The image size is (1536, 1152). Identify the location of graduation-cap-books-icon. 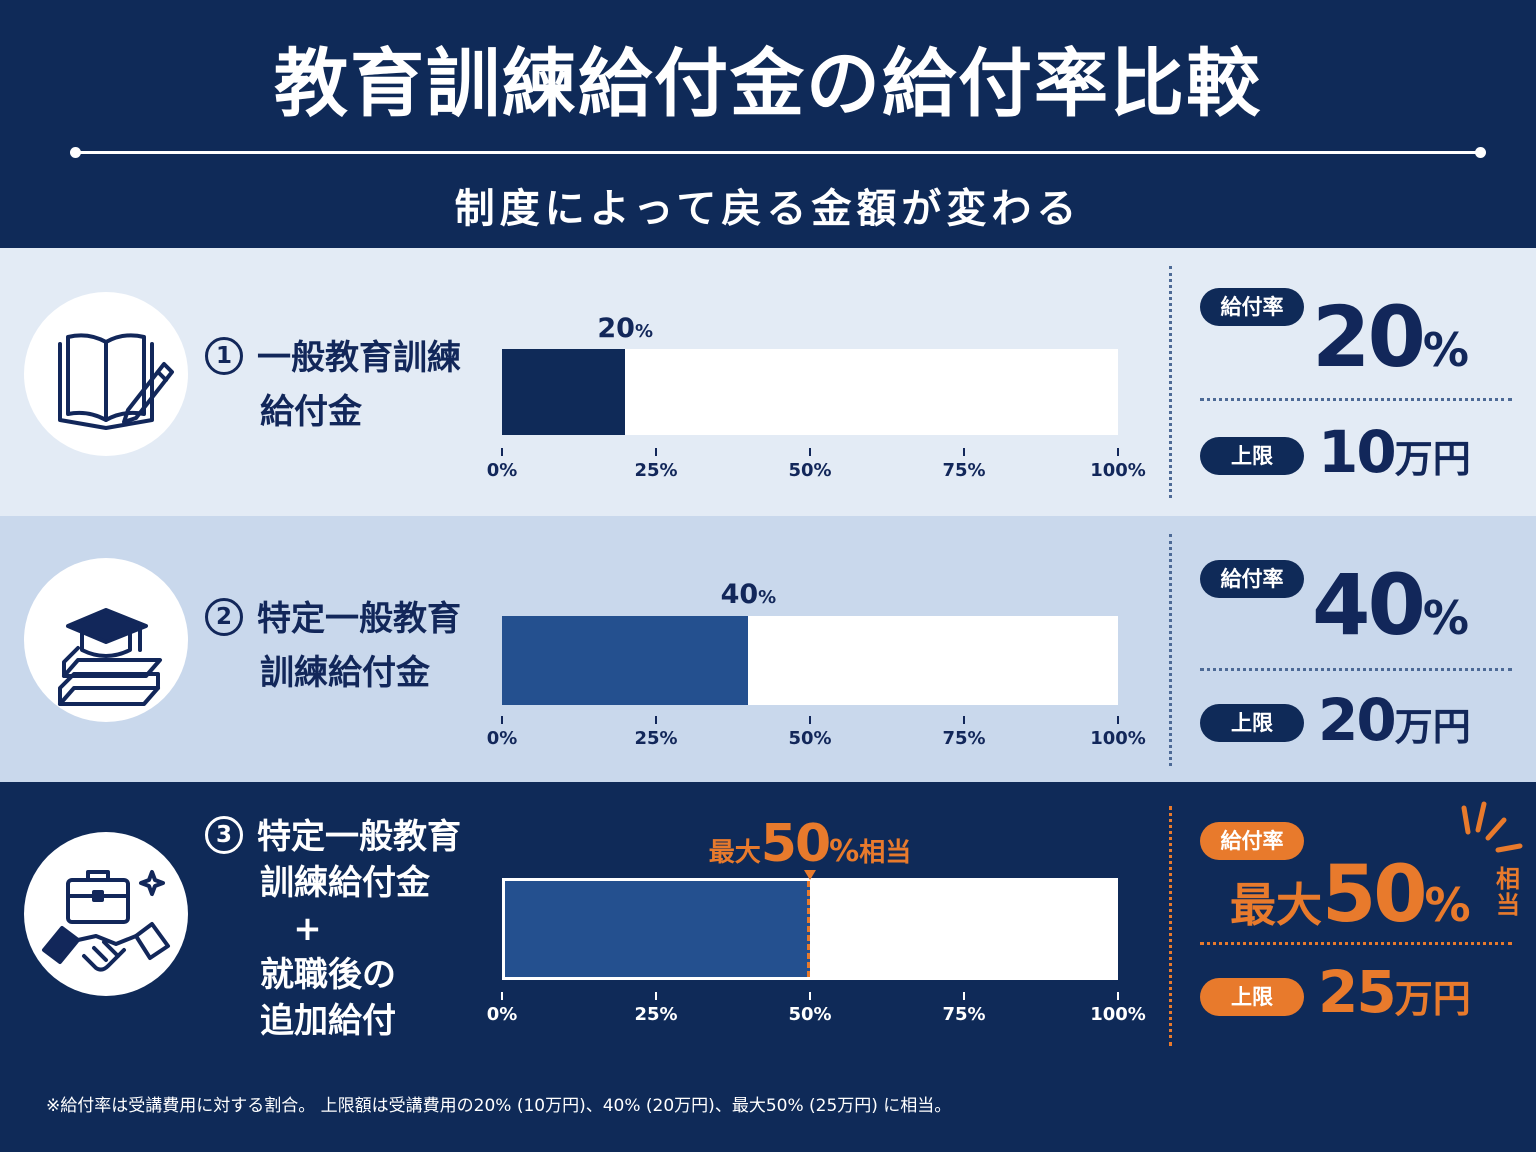
(106, 640).